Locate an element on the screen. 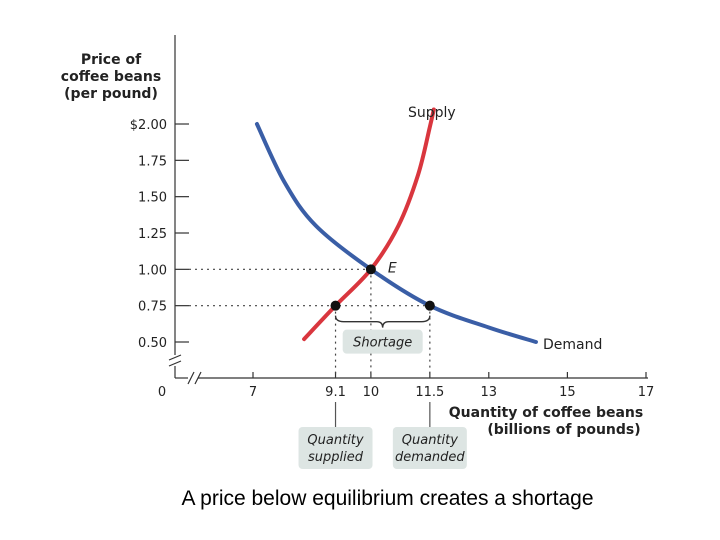  y-axis-label: Price of is located at coordinates (111, 60).